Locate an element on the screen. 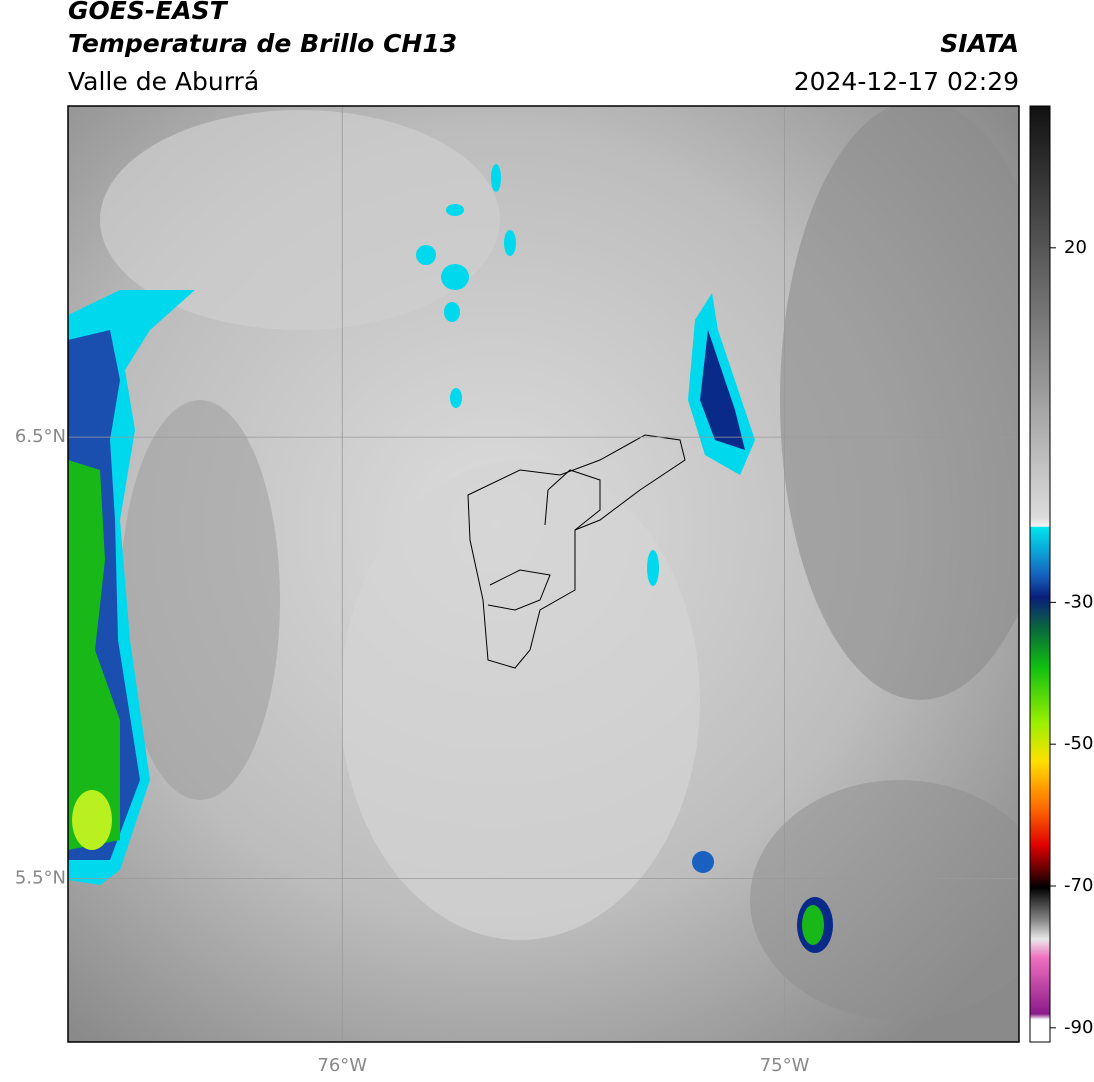  colorbar-tick-label: 20 is located at coordinates (1075, 247).